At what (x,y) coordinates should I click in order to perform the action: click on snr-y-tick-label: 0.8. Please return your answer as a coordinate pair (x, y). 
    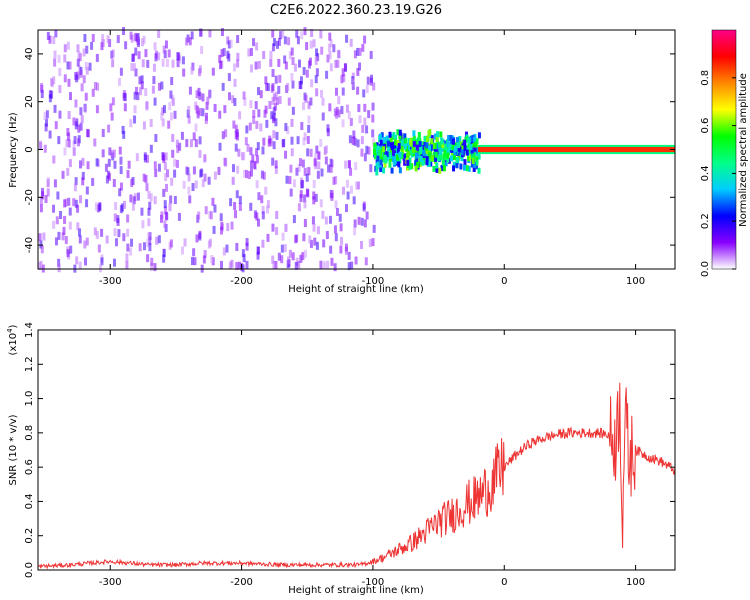
    Looking at the image, I should click on (29, 433).